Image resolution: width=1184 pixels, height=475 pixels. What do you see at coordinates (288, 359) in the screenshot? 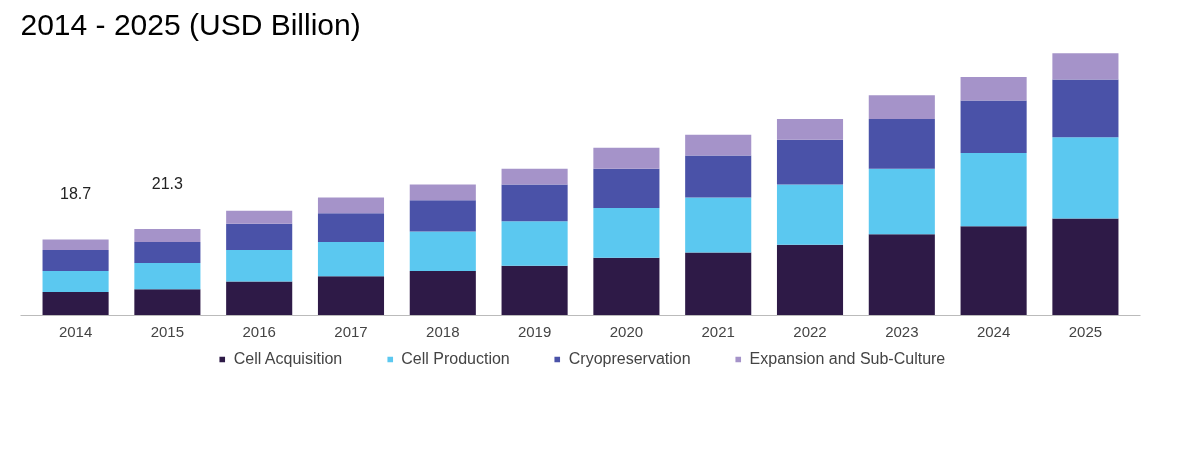
I see `legend-label: Cell Acquisition` at bounding box center [288, 359].